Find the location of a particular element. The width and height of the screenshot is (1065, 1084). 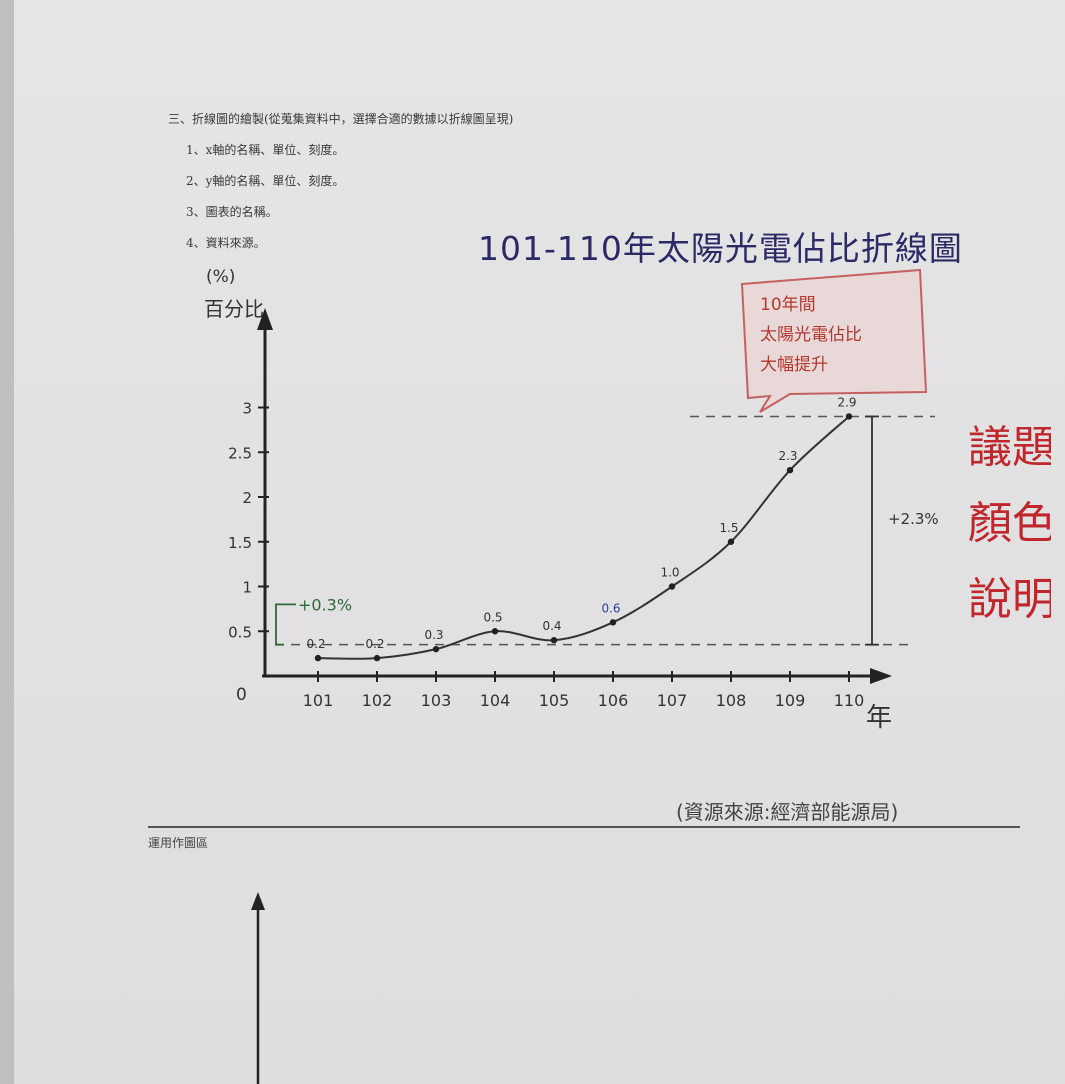

callout-line: 10年間 is located at coordinates (788, 305).